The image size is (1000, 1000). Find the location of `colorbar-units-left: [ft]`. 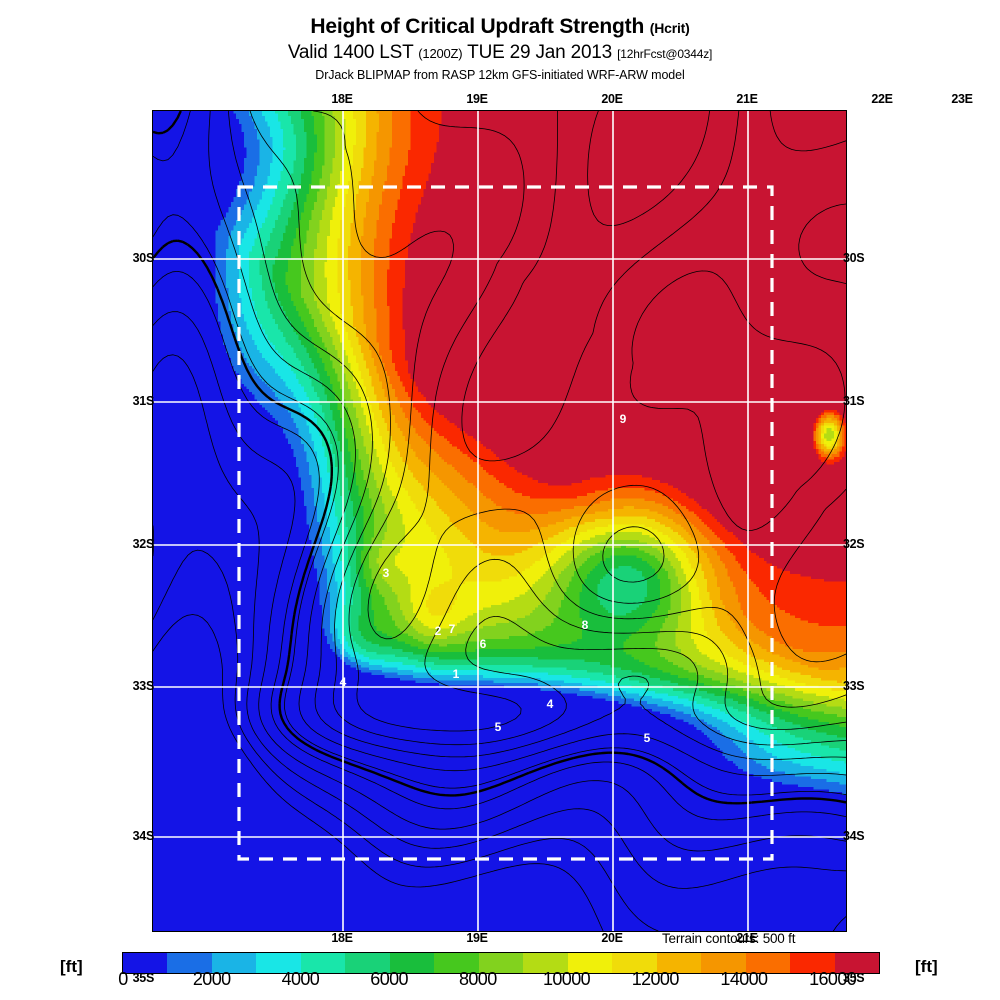

colorbar-units-left: [ft] is located at coordinates (71, 966).